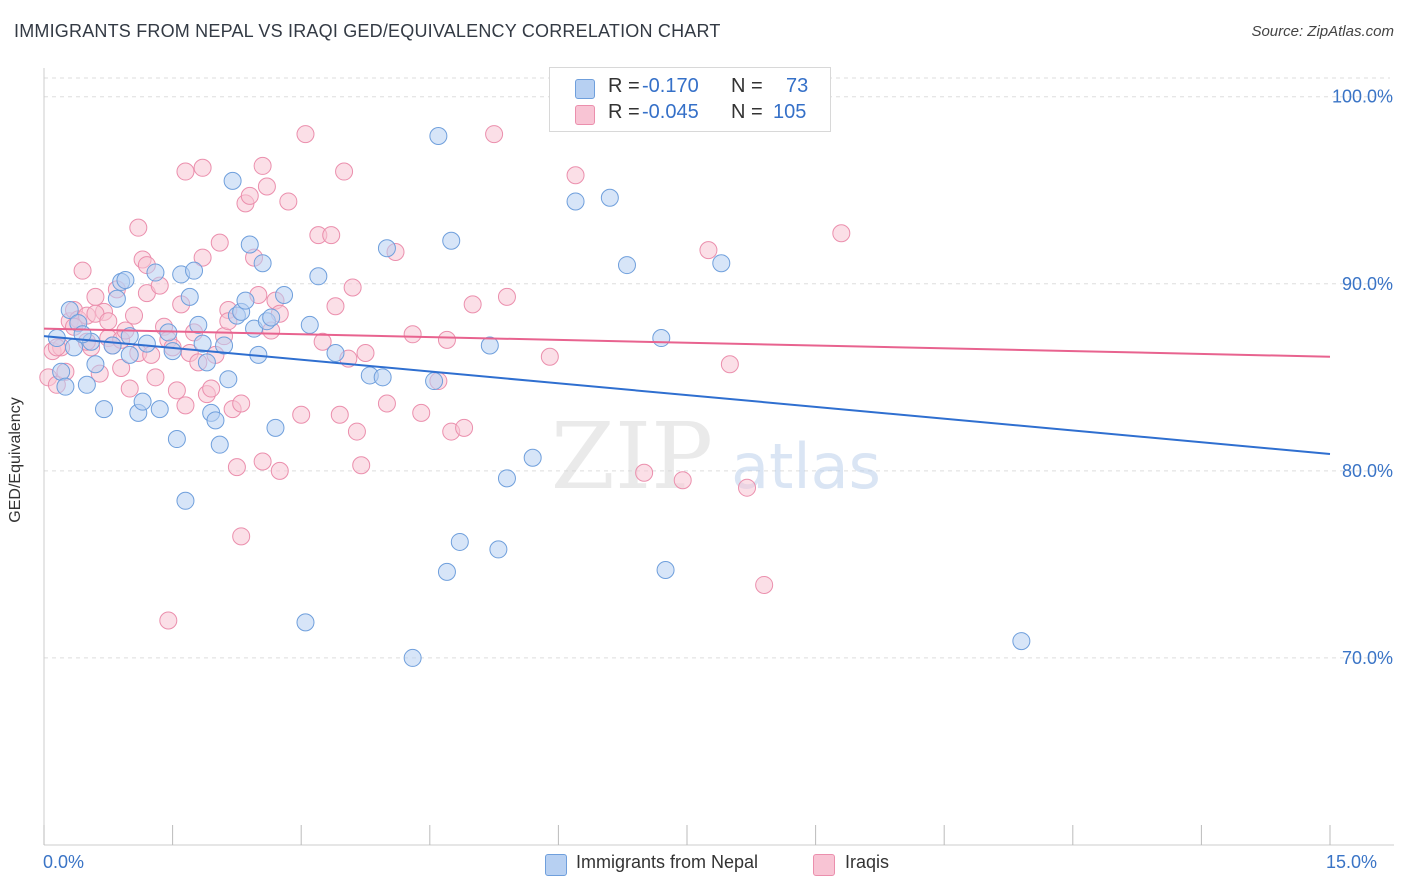  What do you see at coordinates (1367, 658) in the screenshot?
I see `y-tick-label: 70.0%` at bounding box center [1367, 658].